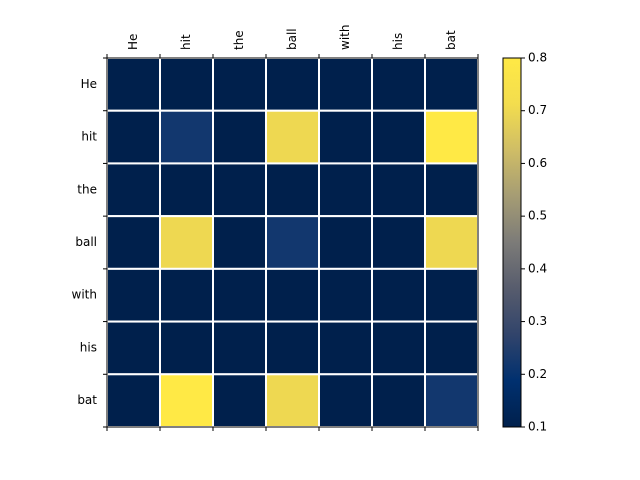 The width and height of the screenshot is (640, 480). Describe the element at coordinates (345, 37) in the screenshot. I see `x-tick-label: with` at that location.